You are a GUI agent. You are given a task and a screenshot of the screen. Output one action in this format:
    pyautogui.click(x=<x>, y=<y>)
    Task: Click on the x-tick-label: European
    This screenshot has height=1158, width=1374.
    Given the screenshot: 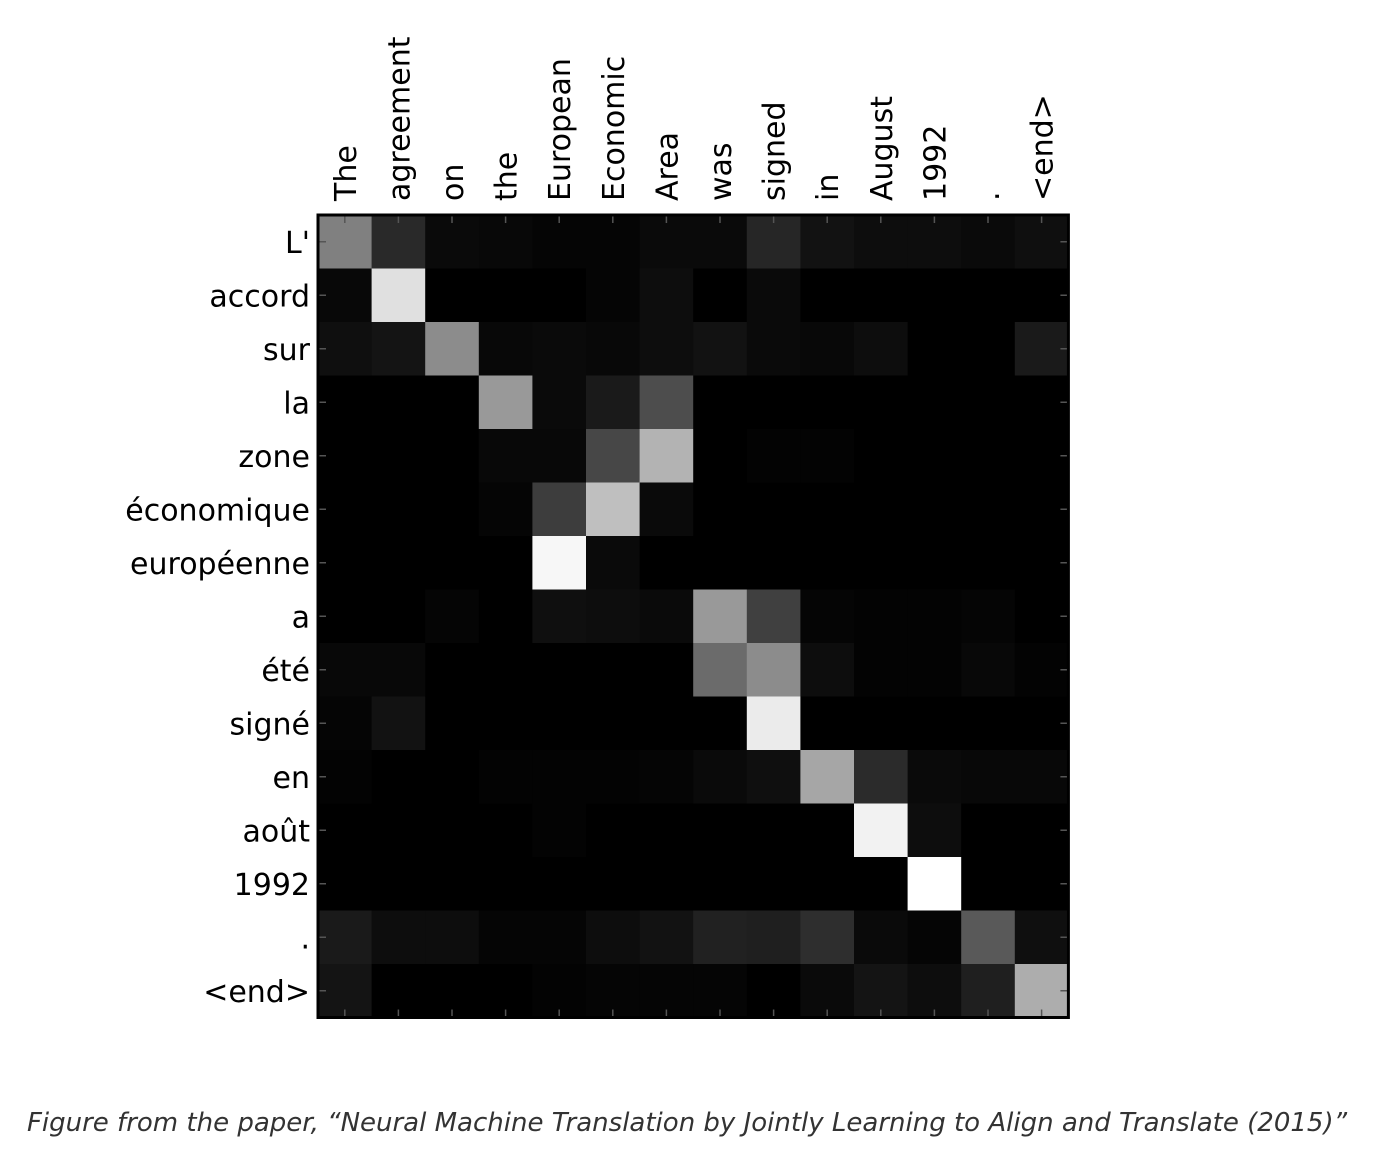 What is the action you would take?
    pyautogui.click(x=560, y=129)
    